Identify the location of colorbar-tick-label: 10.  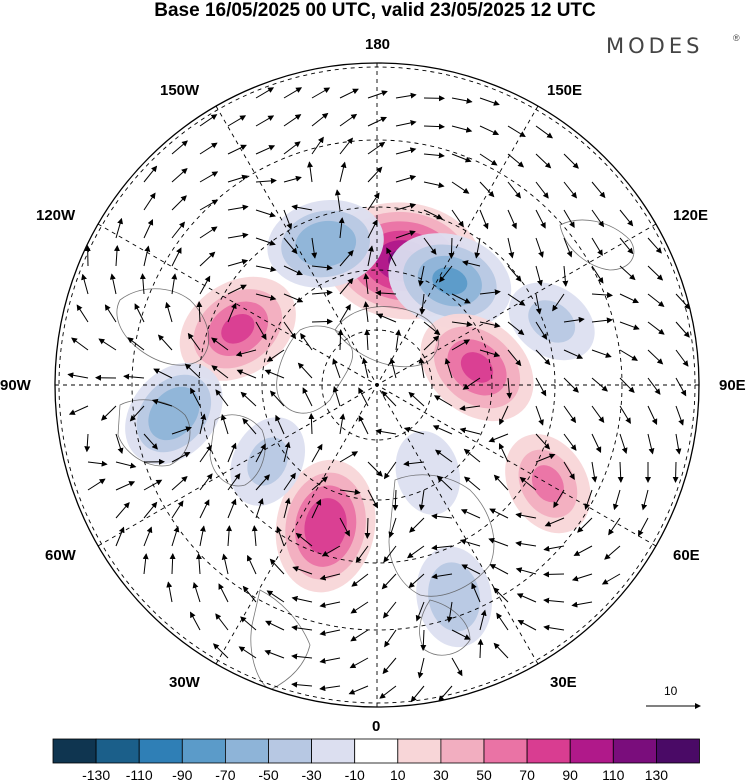
(398, 775).